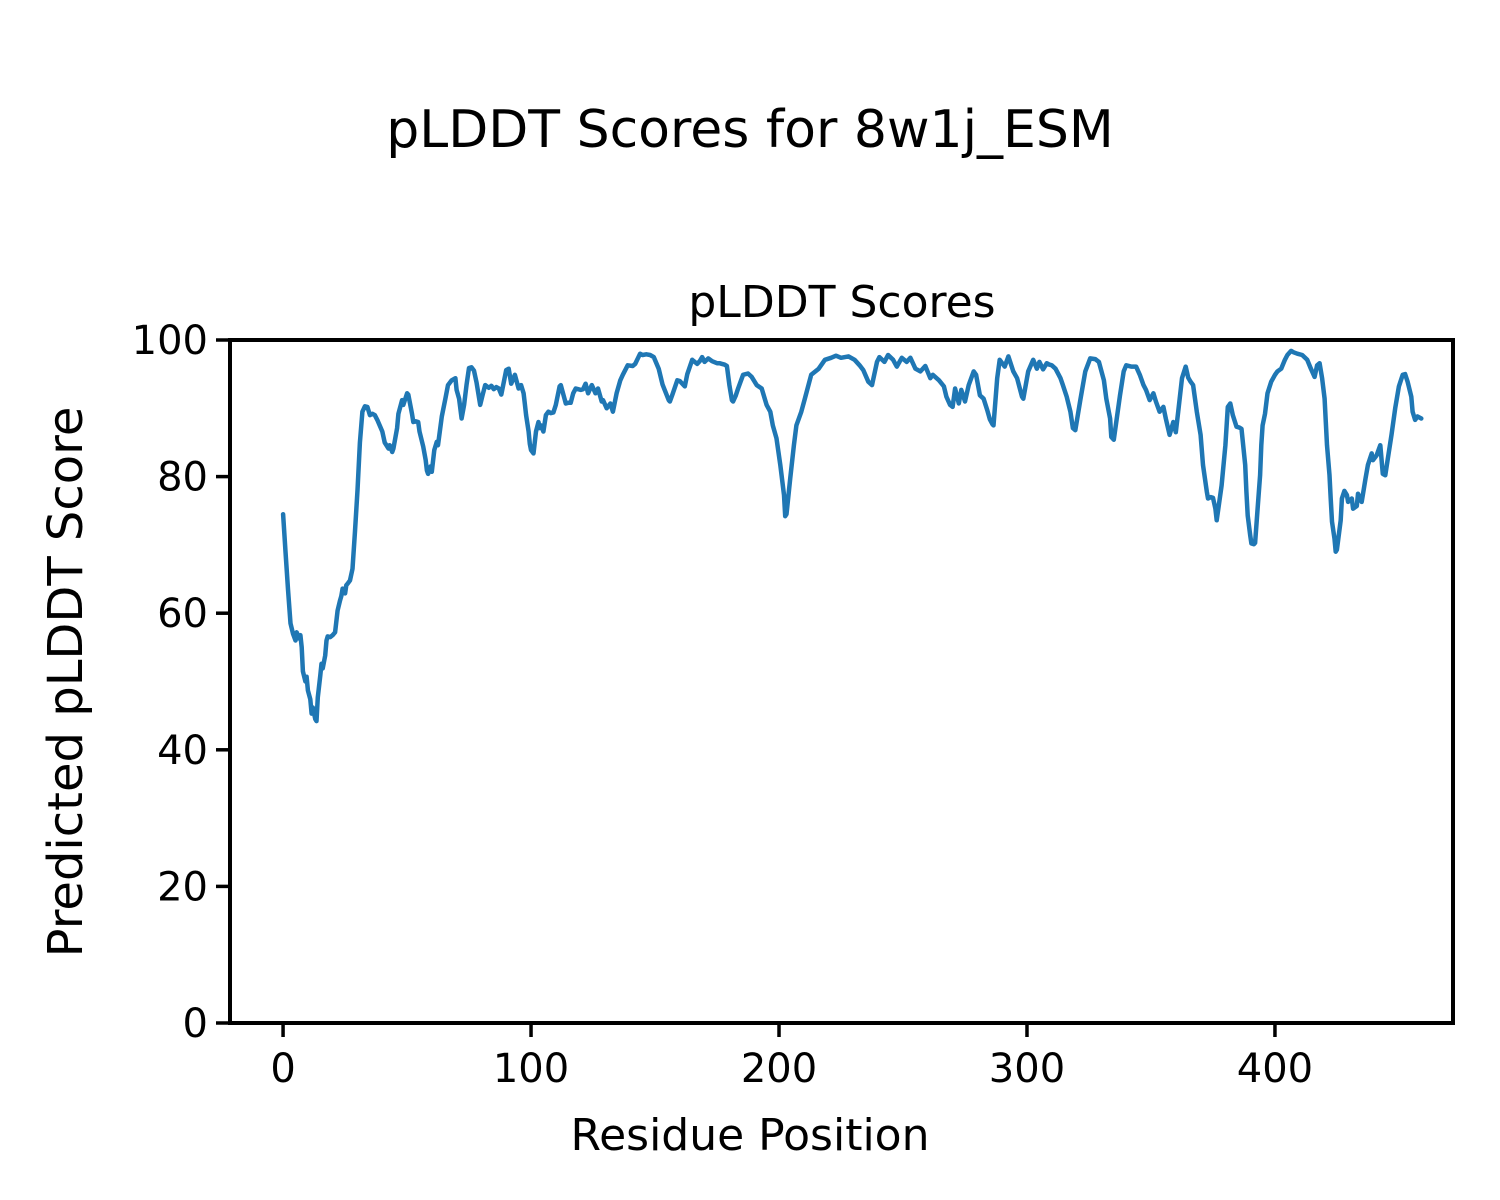  I want to click on y-axis-label: Predicted pLDDT Score, so click(66, 682).